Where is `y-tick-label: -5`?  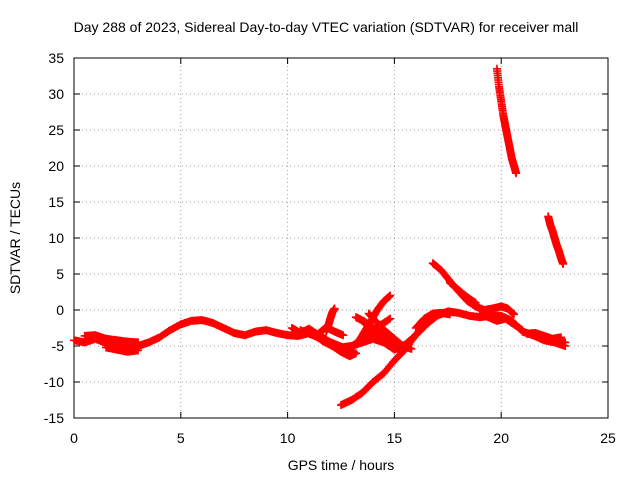
y-tick-label: -5 is located at coordinates (58, 346).